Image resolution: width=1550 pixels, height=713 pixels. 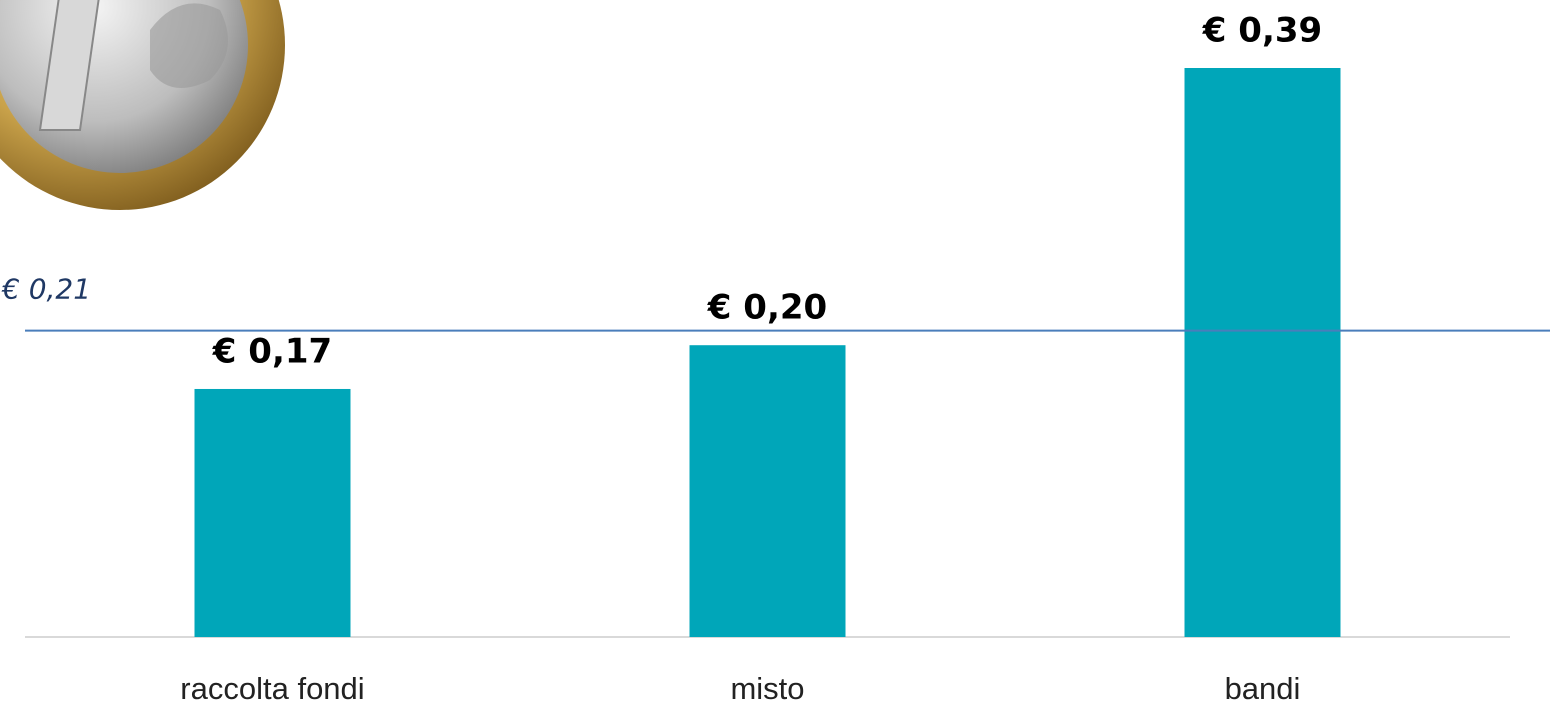 What do you see at coordinates (272, 351) in the screenshot?
I see `value-label: € 0,17` at bounding box center [272, 351].